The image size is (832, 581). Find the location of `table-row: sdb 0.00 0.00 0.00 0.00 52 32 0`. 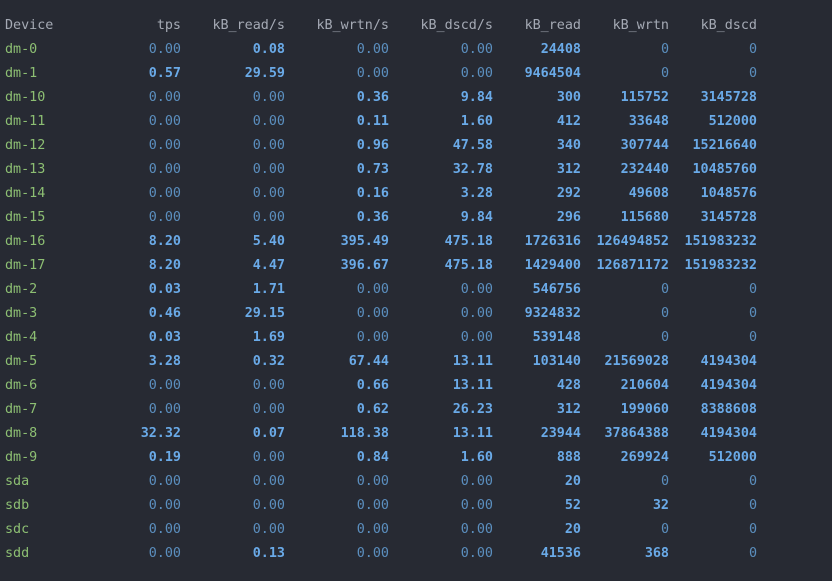

table-row: sdb 0.00 0.00 0.00 0.00 52 32 0 is located at coordinates (416, 506).